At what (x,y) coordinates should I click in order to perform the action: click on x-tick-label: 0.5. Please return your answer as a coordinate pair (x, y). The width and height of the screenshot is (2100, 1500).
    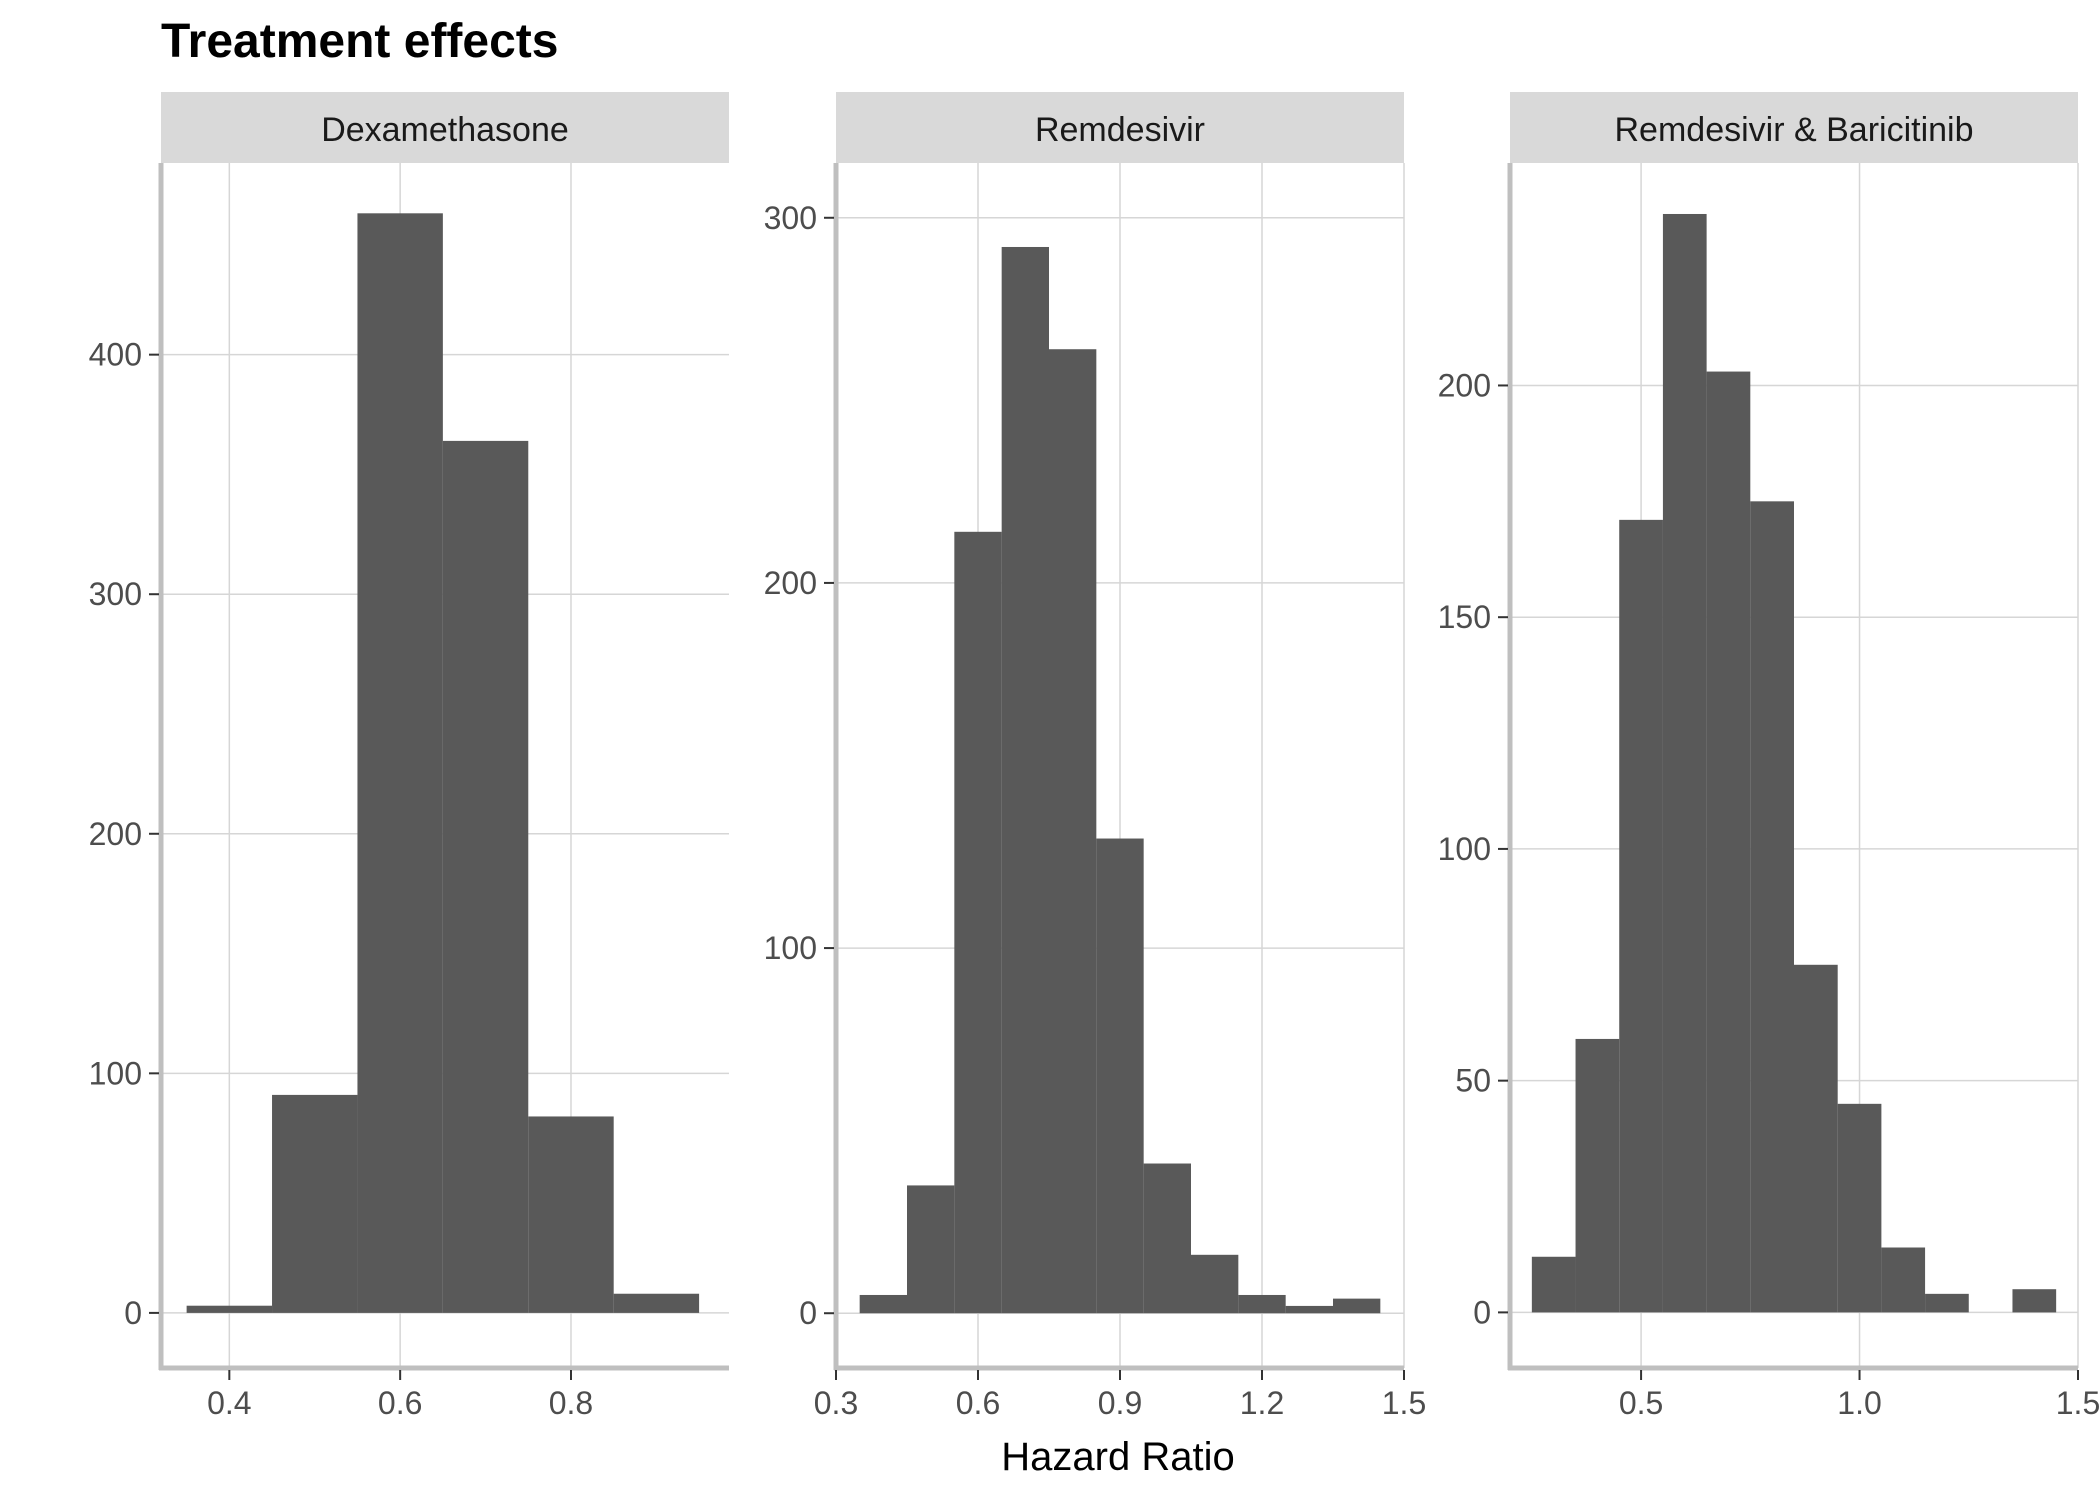
    Looking at the image, I should click on (1641, 1403).